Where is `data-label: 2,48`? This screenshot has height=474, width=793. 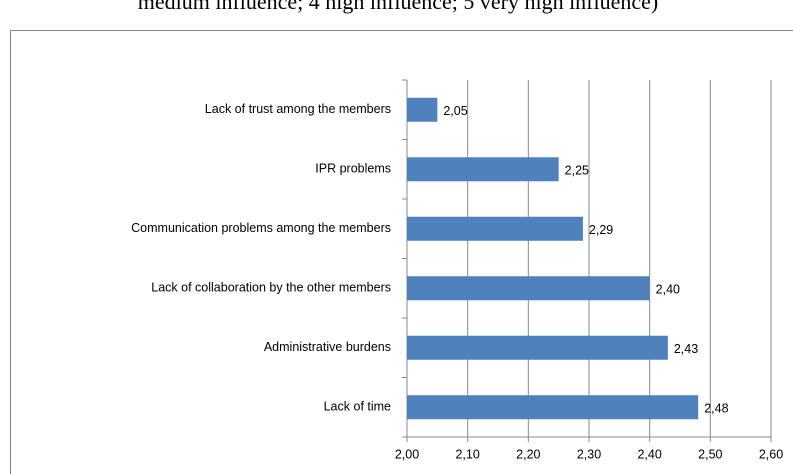
data-label: 2,48 is located at coordinates (716, 409).